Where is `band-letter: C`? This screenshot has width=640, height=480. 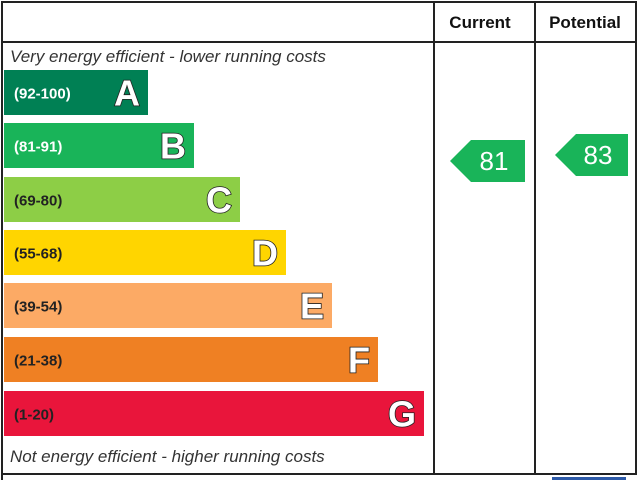 band-letter: C is located at coordinates (219, 200).